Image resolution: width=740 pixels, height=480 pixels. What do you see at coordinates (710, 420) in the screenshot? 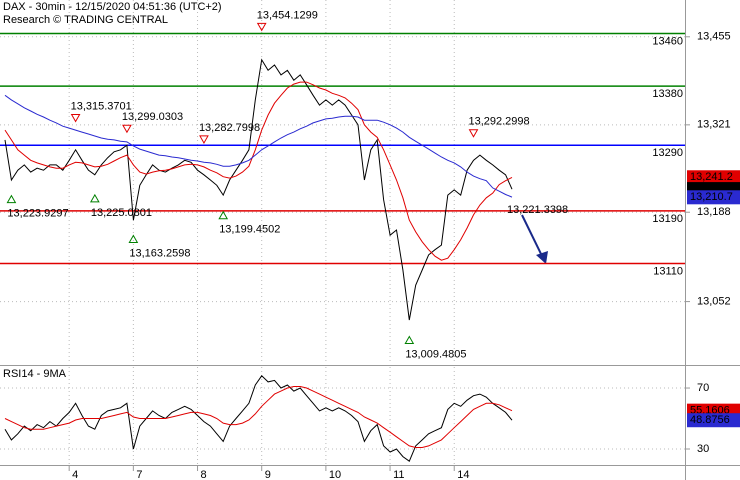
I see `last-value-label: 48.8756` at bounding box center [710, 420].